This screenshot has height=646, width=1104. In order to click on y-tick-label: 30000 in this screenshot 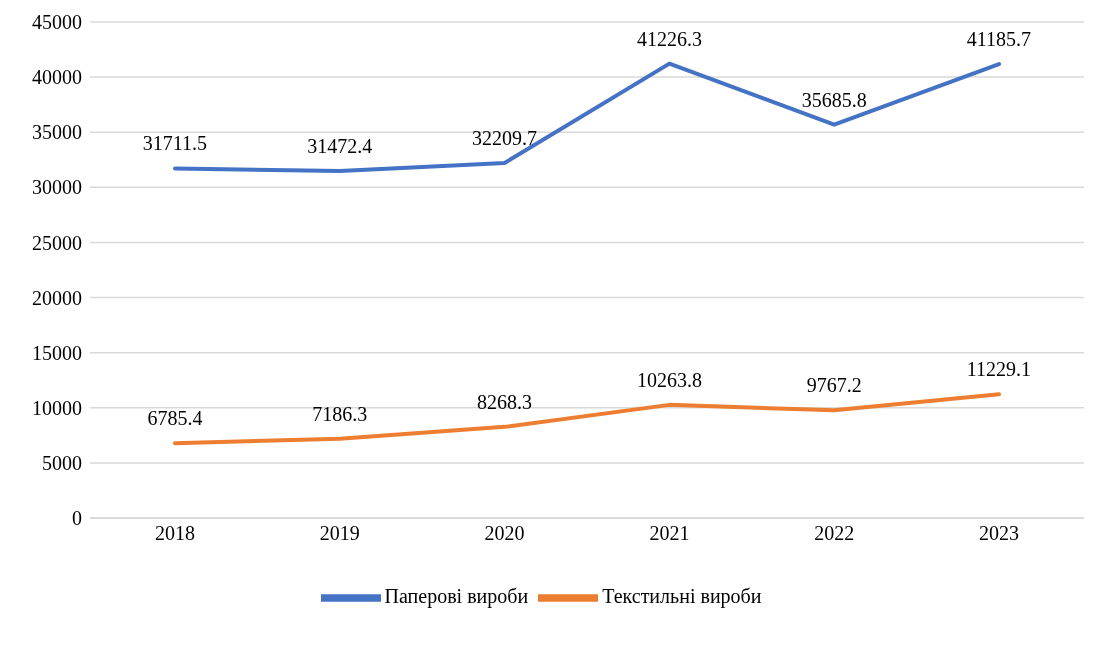, I will do `click(57, 187)`.